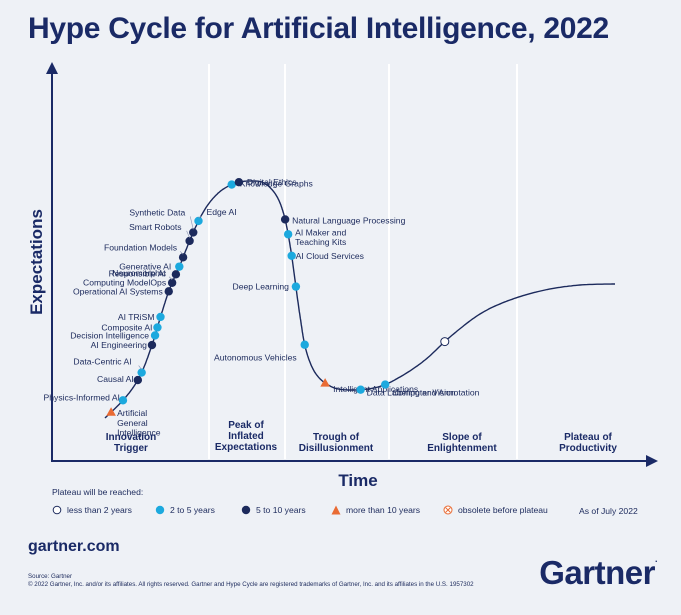 The image size is (681, 615). I want to click on crossed-circle-icon, so click(448, 510).